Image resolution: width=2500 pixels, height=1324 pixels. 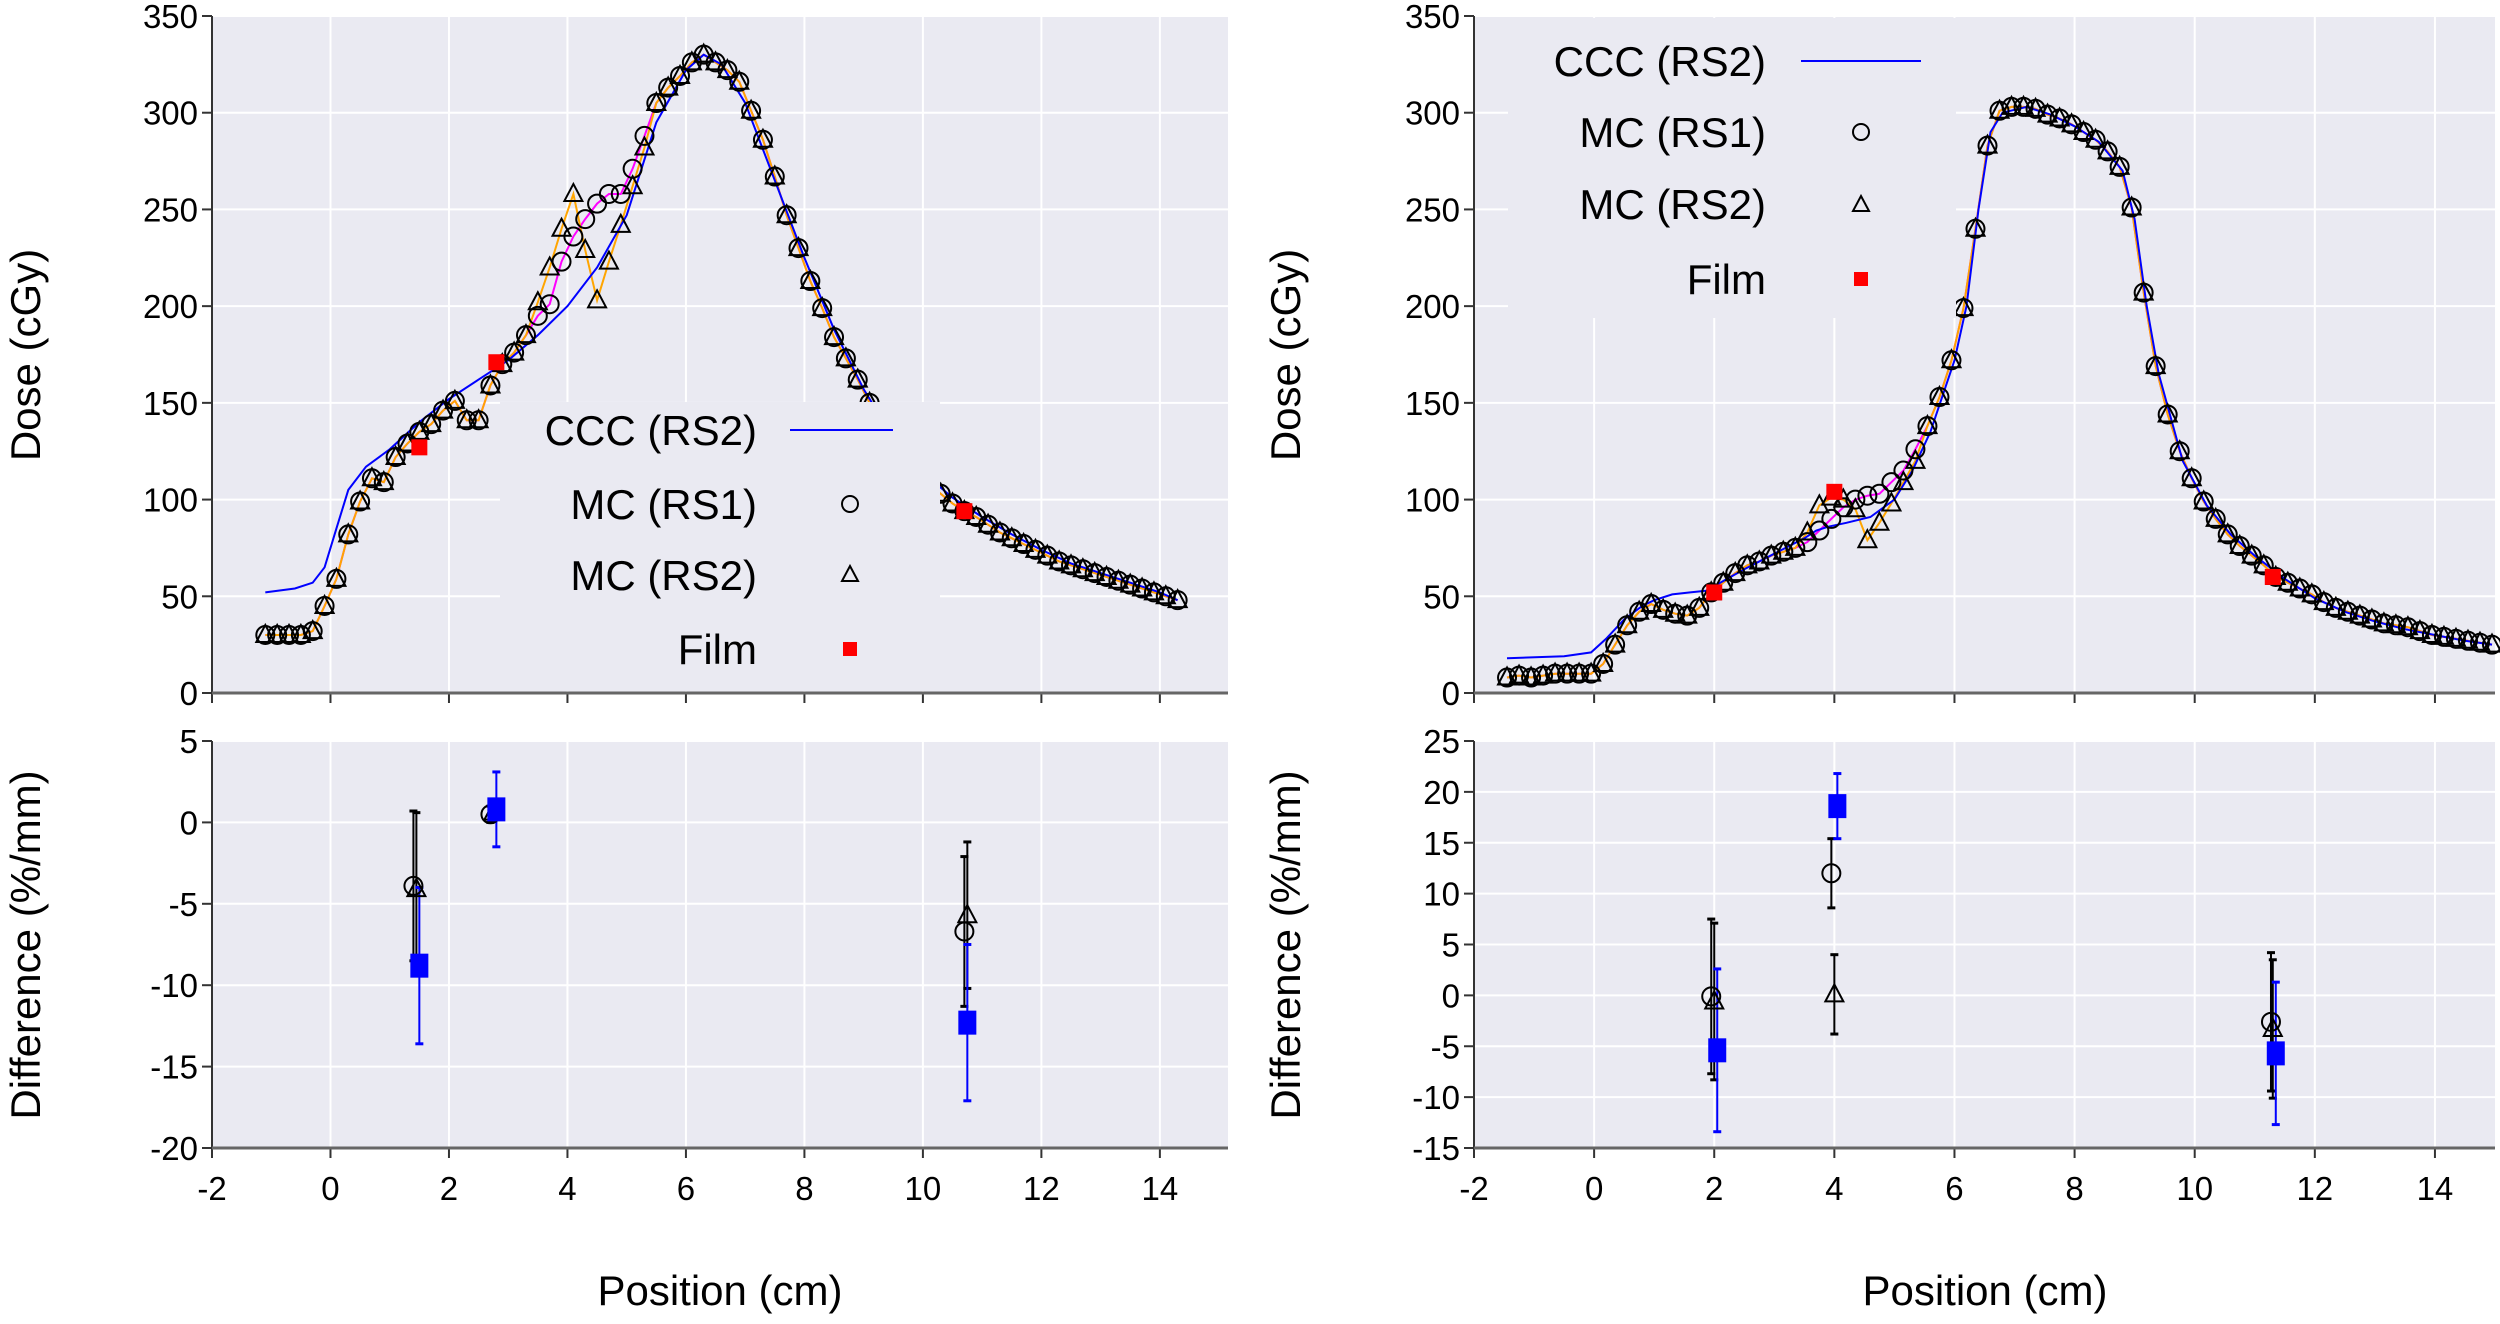 What do you see at coordinates (496, 809) in the screenshot?
I see `film-difference-marker` at bounding box center [496, 809].